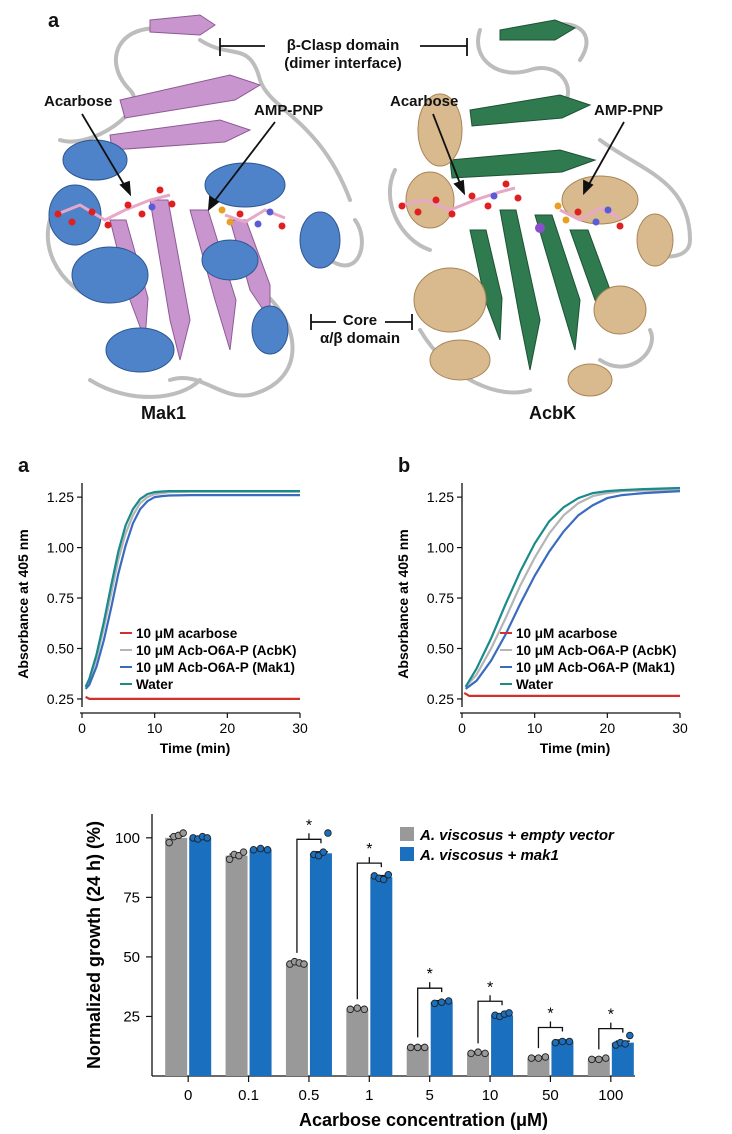 Image resolution: width=732 pixels, height=1134 pixels. I want to click on x-tick-label: 0.1, so click(248, 1095).